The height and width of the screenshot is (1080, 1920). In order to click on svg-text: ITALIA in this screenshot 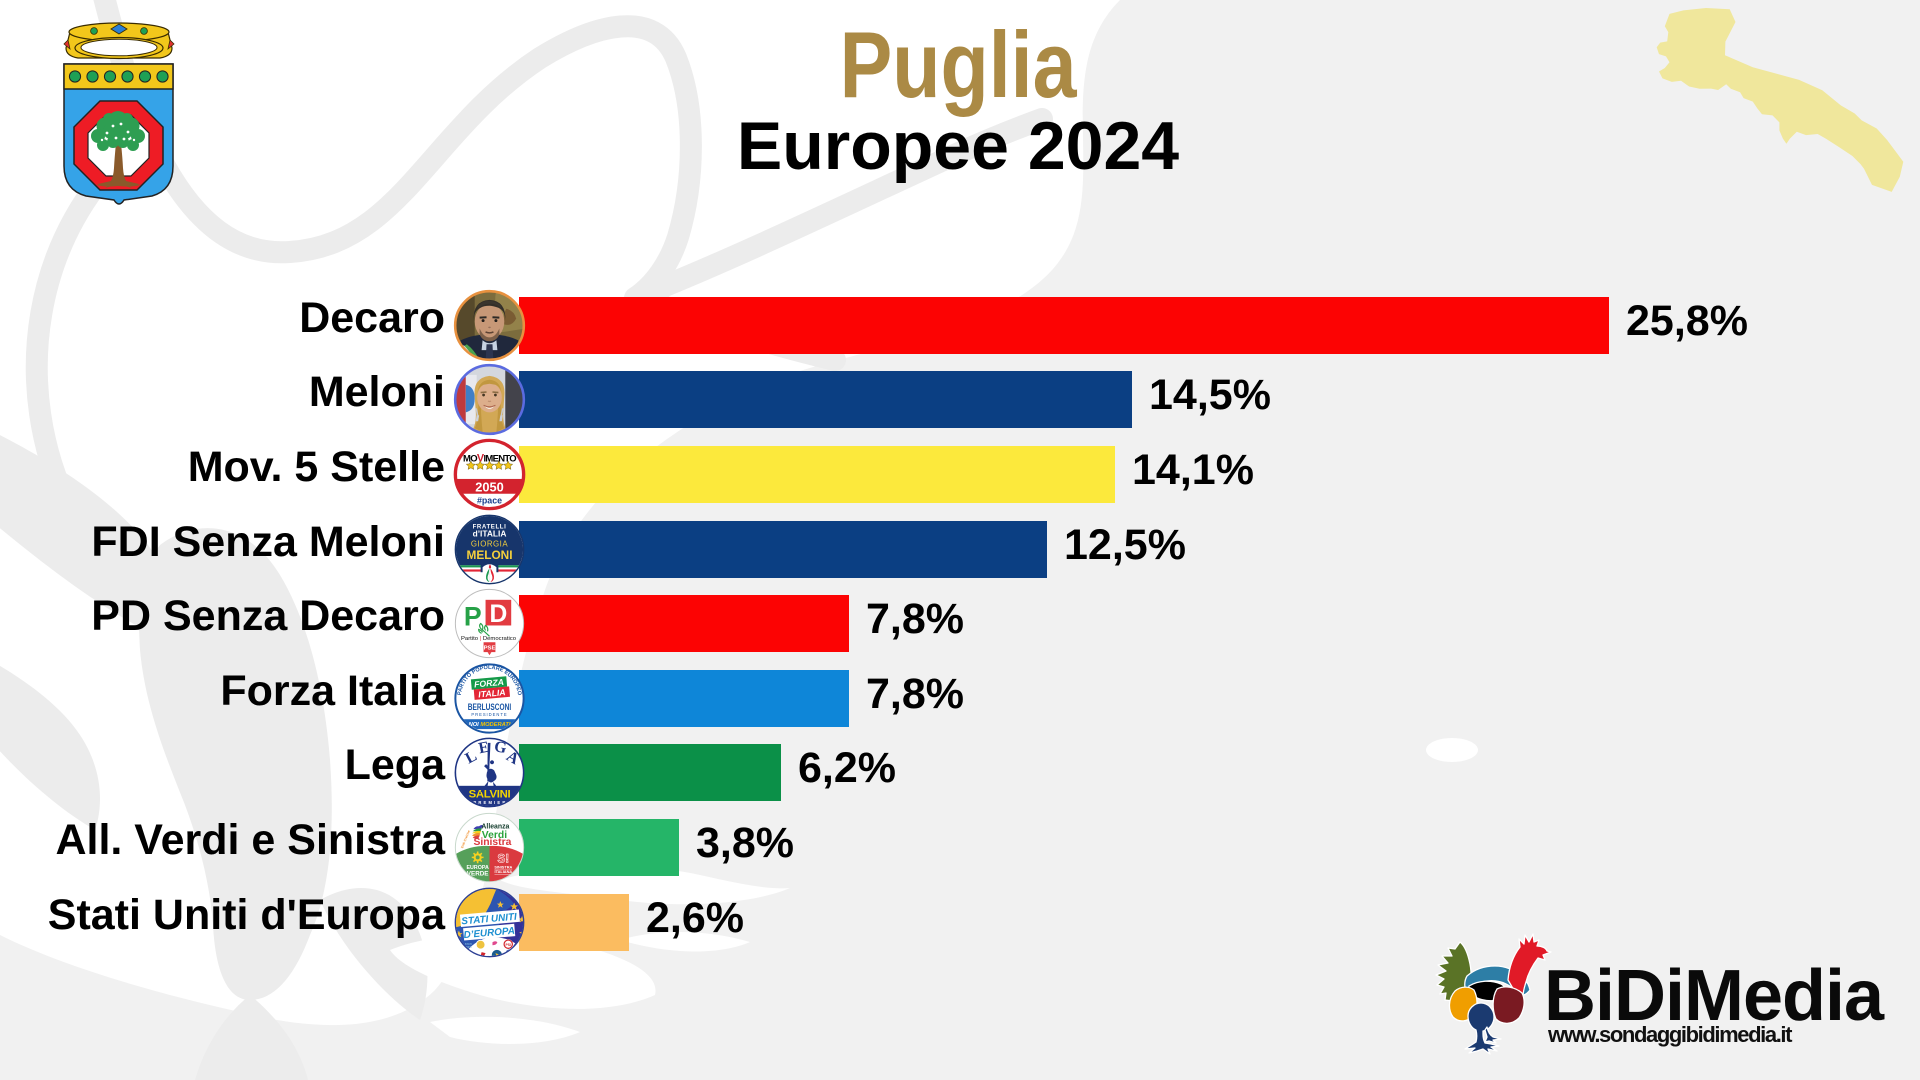, I will do `click(492, 693)`.